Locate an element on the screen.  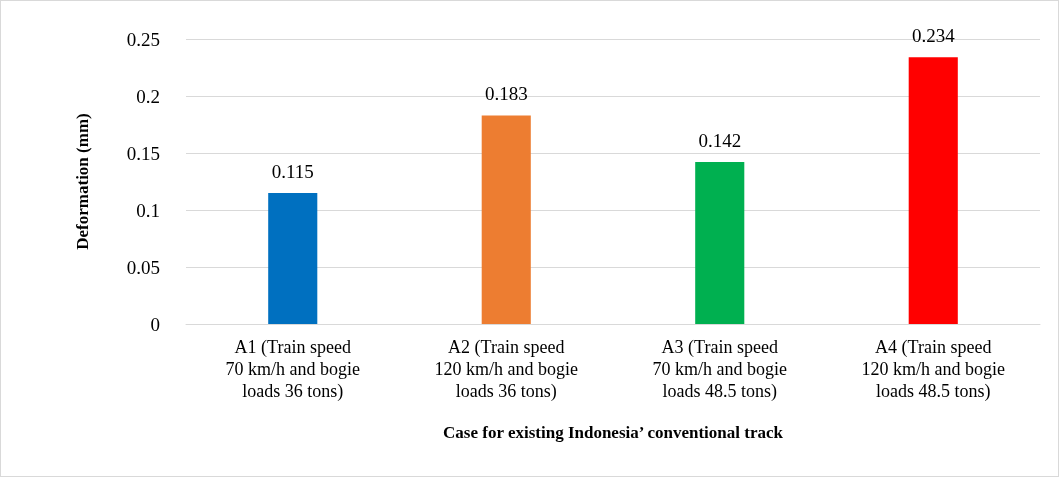
x-tick-label: A1 (Train speed 70 km/h and bogie loads 36 tons) is located at coordinates (292, 369).